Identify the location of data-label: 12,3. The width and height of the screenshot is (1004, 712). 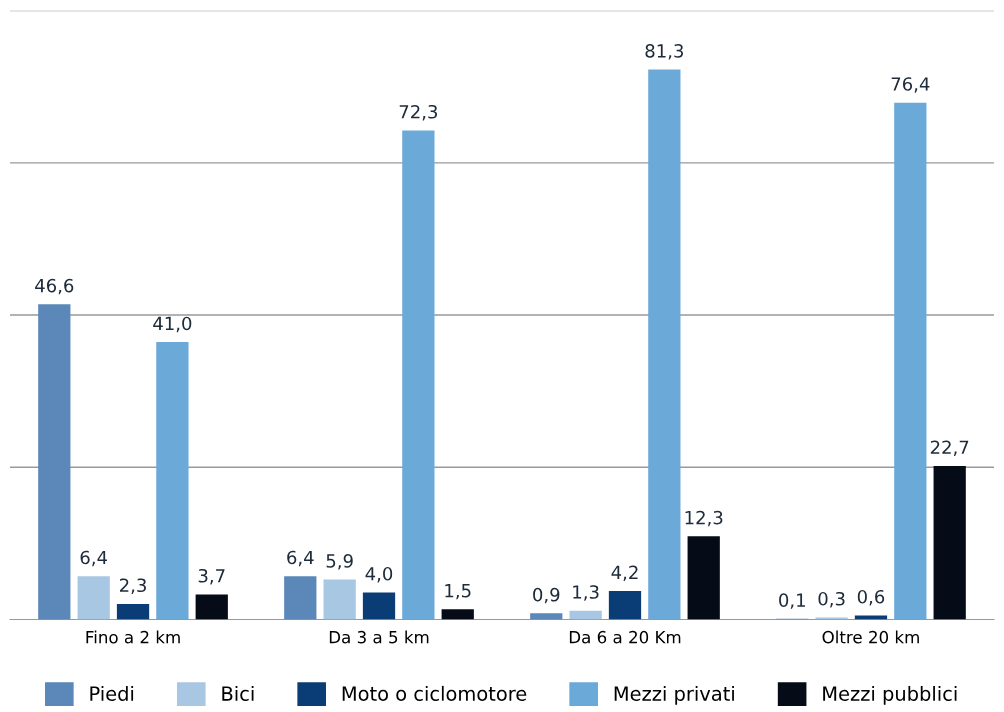
(704, 518).